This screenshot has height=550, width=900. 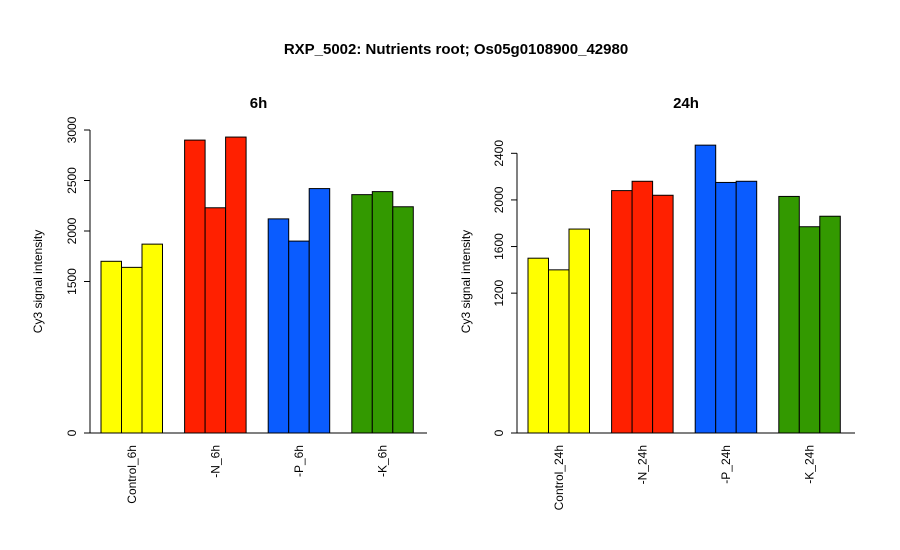 What do you see at coordinates (642, 464) in the screenshot?
I see `x-tick-label: -N_24h` at bounding box center [642, 464].